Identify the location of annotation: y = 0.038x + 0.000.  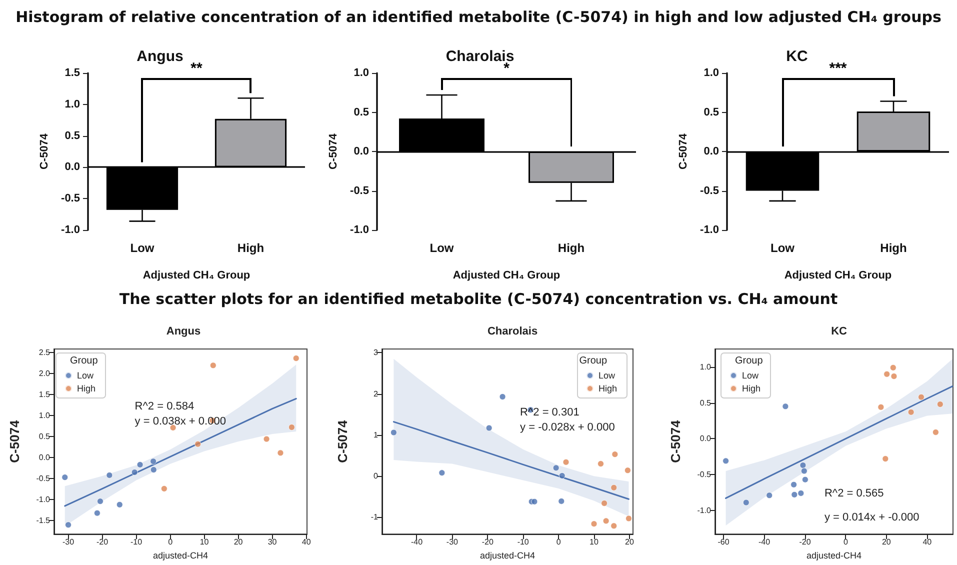
(180, 422).